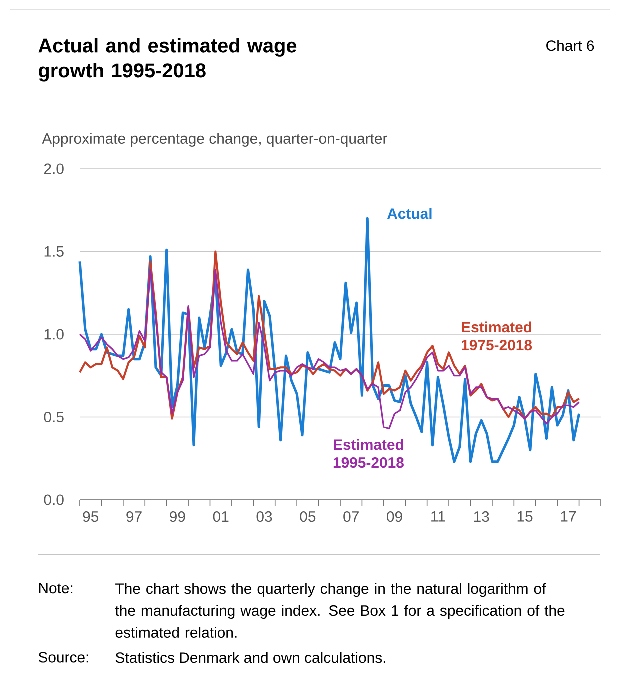  I want to click on y-tick-label: 0.5, so click(54, 417).